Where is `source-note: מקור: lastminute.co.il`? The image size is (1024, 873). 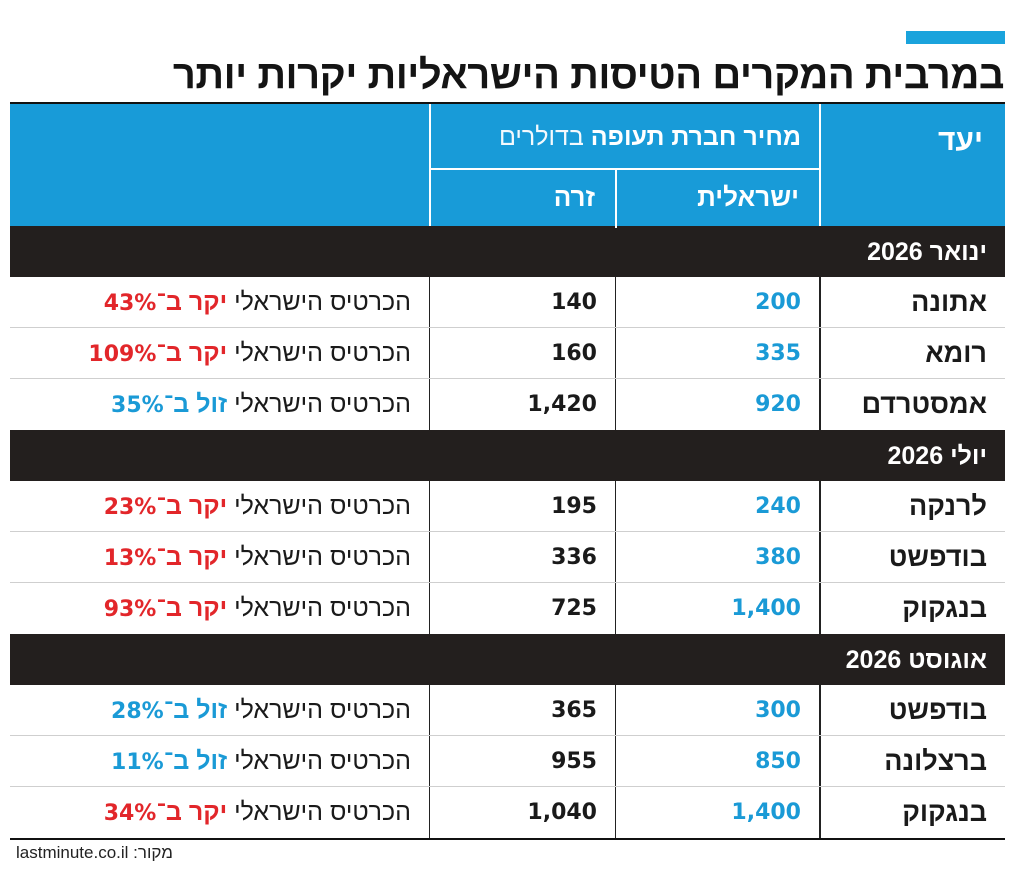
source-note: מקור: lastminute.co.il is located at coordinates (94, 852).